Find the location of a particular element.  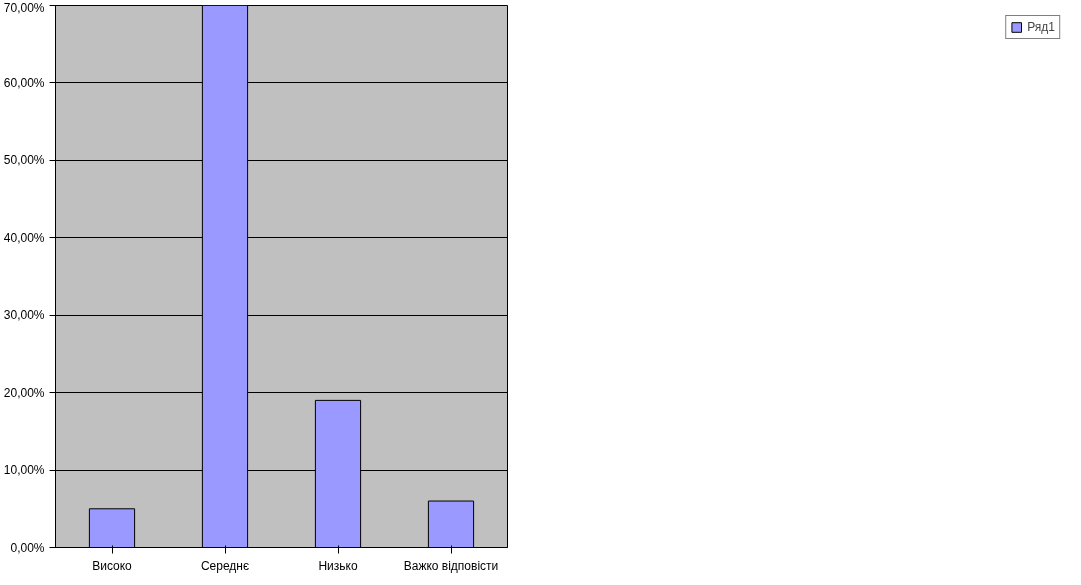

y-tick-label: 10,00% is located at coordinates (24, 470).